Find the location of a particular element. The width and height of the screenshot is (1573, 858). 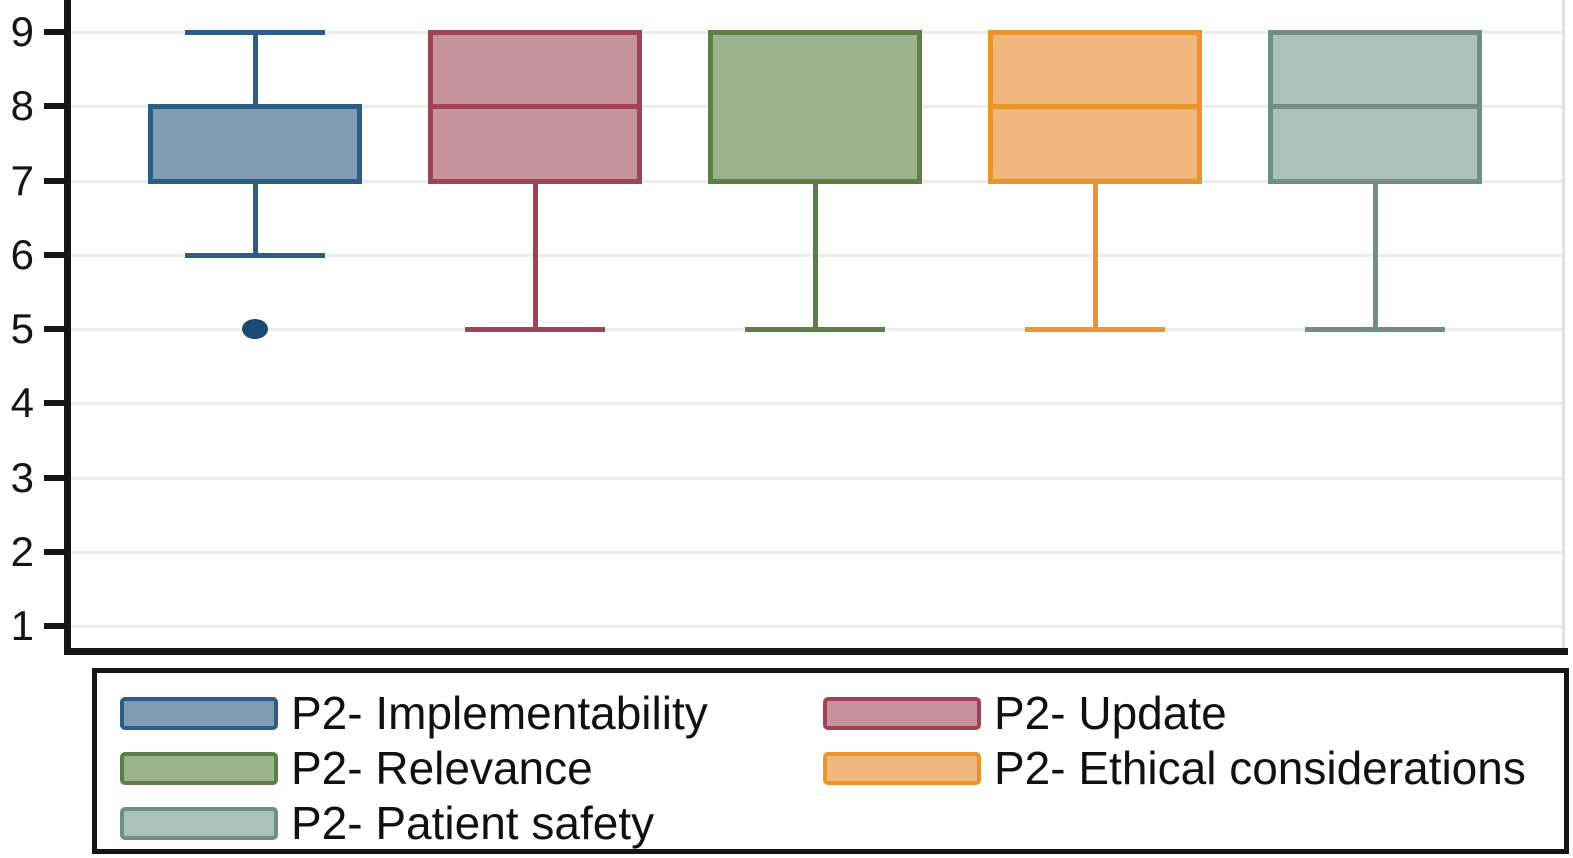

outlier-dot is located at coordinates (255, 329).